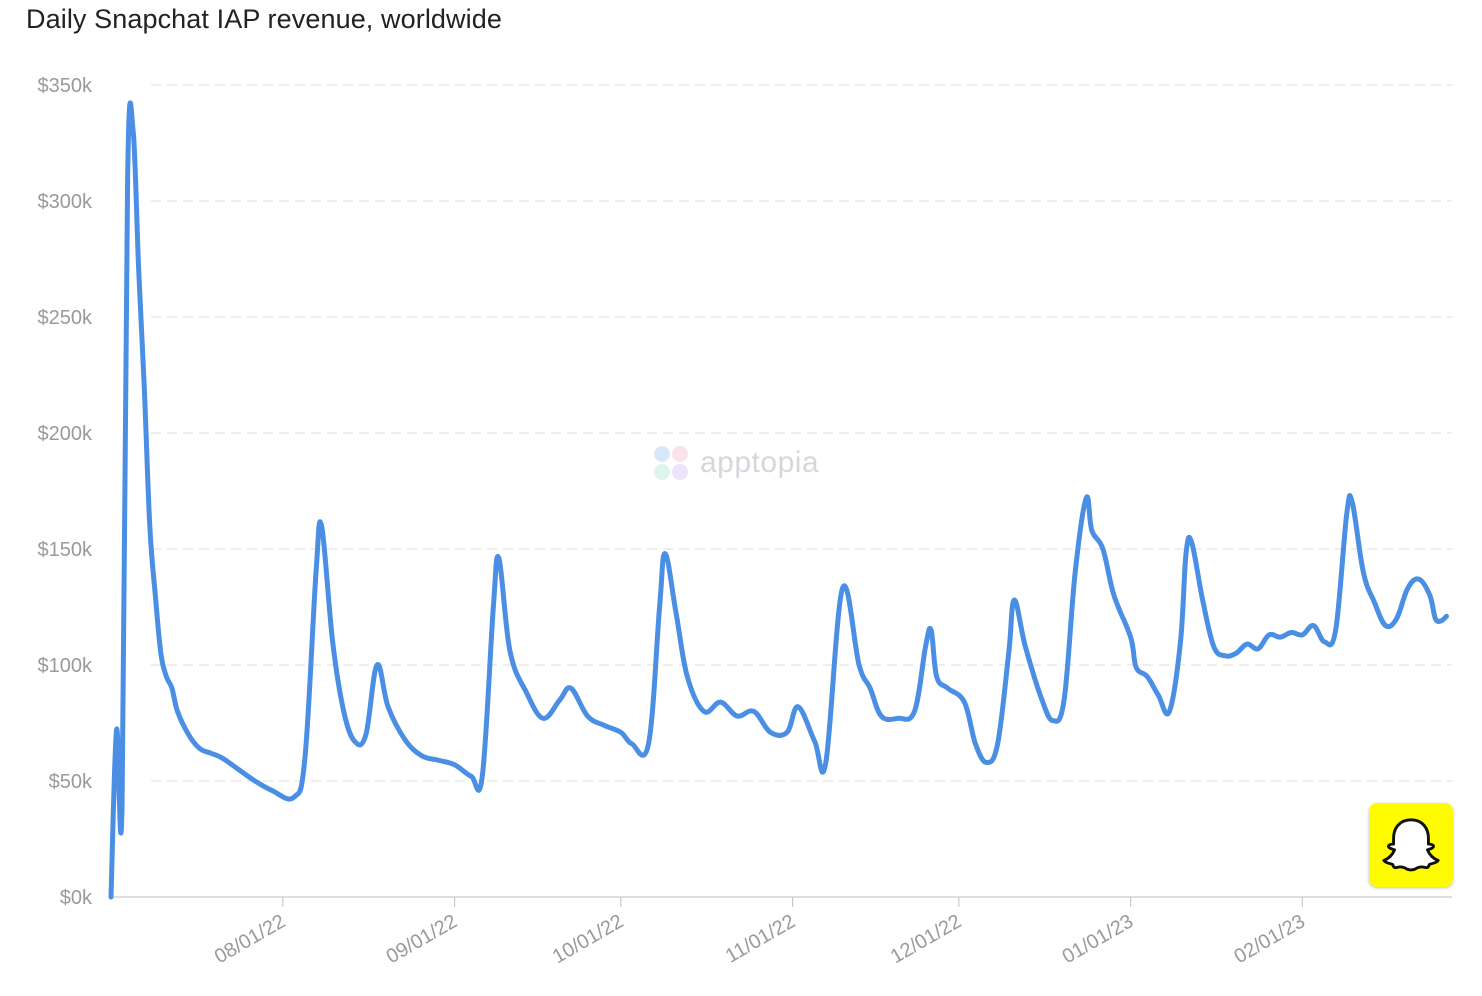 This screenshot has width=1482, height=996. I want to click on snapchat-logo, so click(1411, 845).